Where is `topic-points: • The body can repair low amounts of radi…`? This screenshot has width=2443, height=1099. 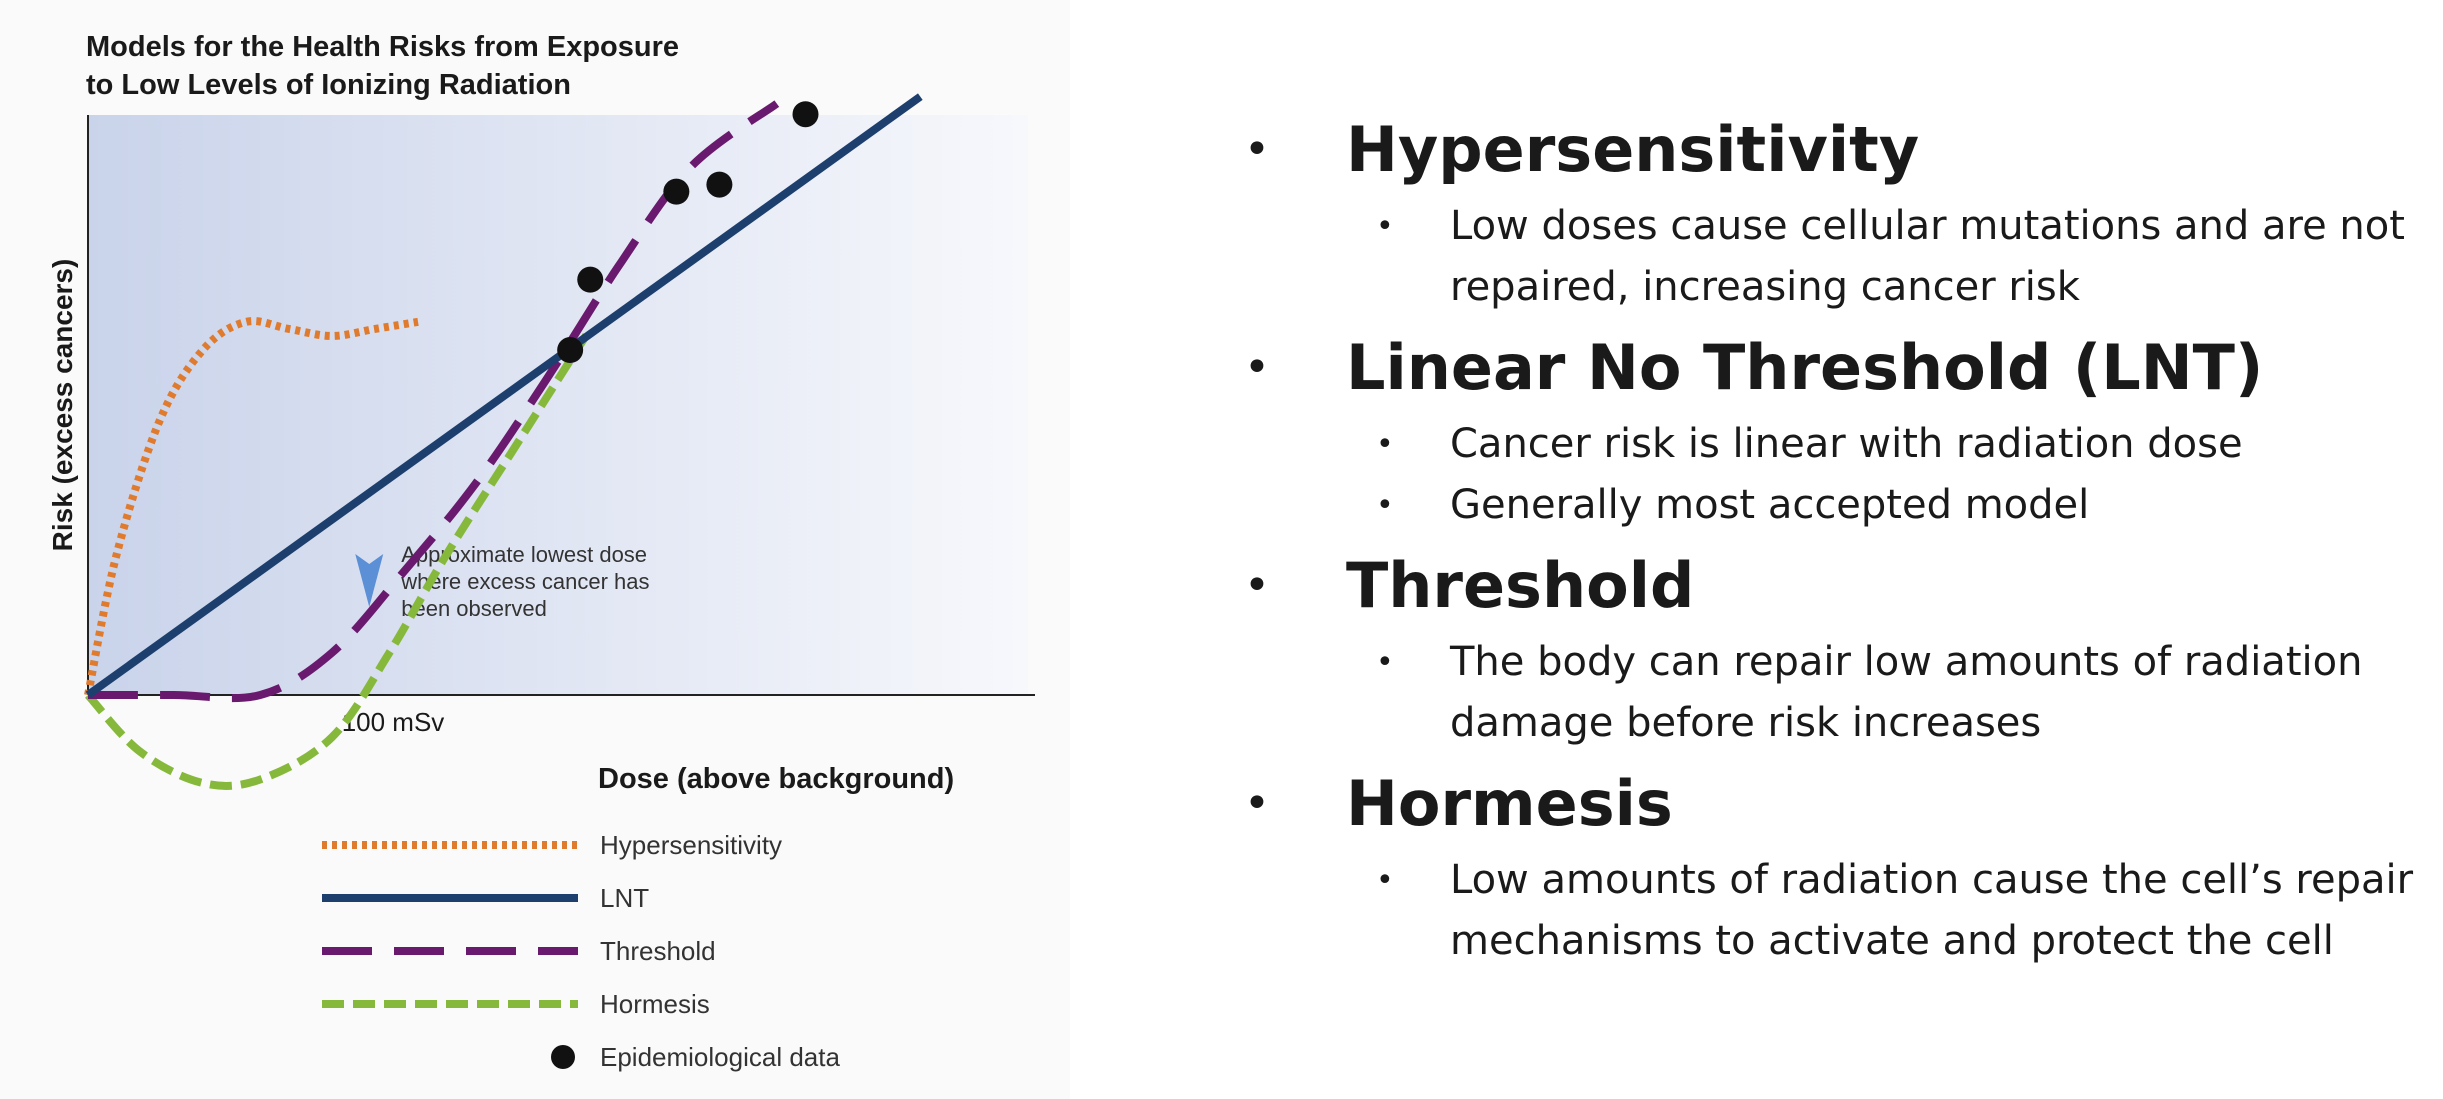 topic-points: • The body can repair low amounts of radi… is located at coordinates (1888, 693).